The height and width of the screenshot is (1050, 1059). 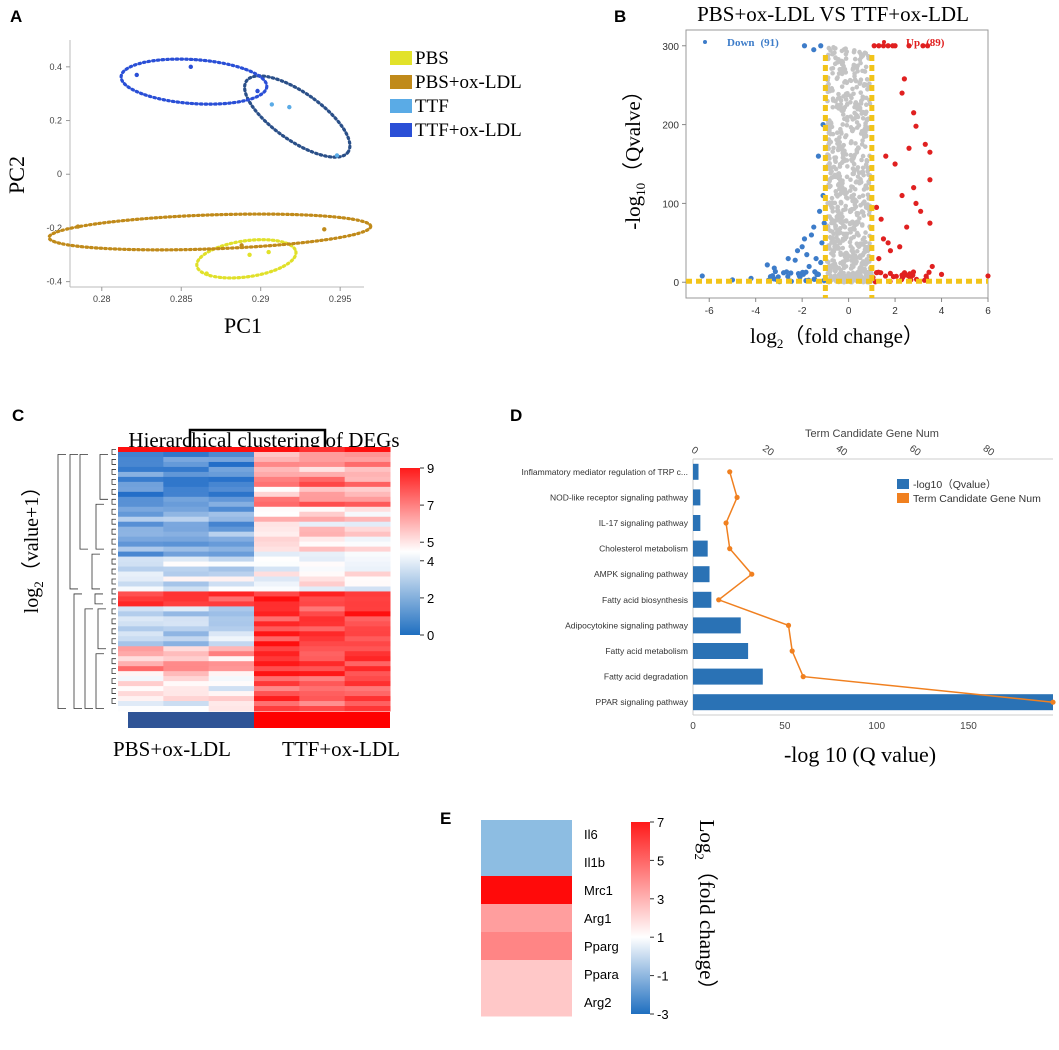 I want to click on category-label: PPAR signaling pathway, so click(x=642, y=702).